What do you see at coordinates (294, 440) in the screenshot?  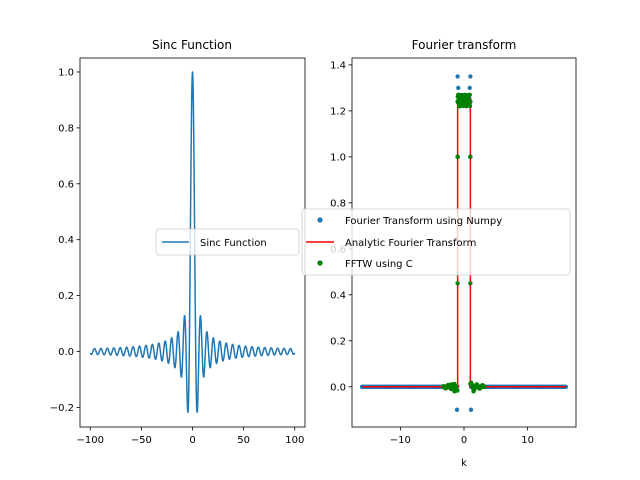 I see `sinc-xtick-label: 100` at bounding box center [294, 440].